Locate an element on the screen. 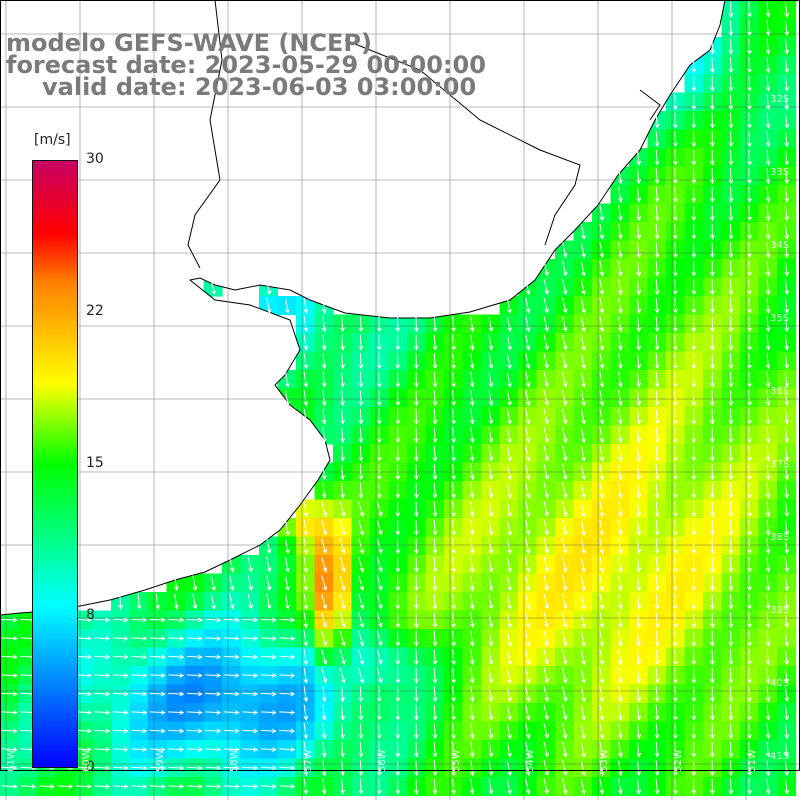 The width and height of the screenshot is (800, 800). lon-label-53w: 53W is located at coordinates (604, 760).